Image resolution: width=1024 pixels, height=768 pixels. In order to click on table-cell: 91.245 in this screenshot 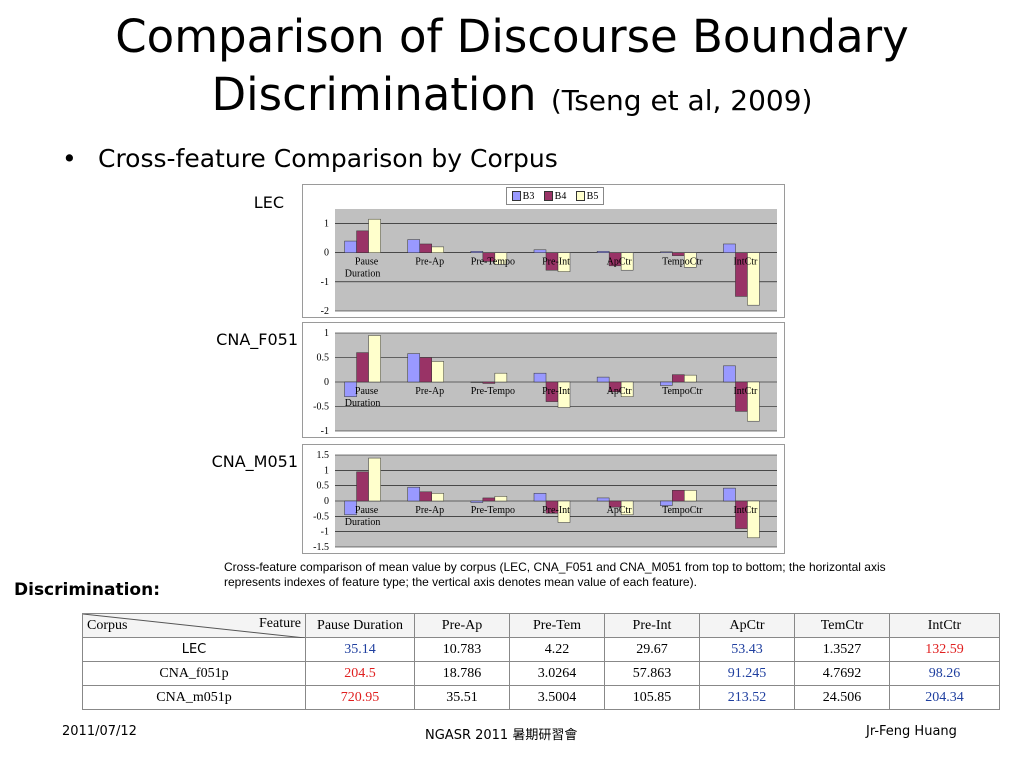, I will do `click(747, 673)`.